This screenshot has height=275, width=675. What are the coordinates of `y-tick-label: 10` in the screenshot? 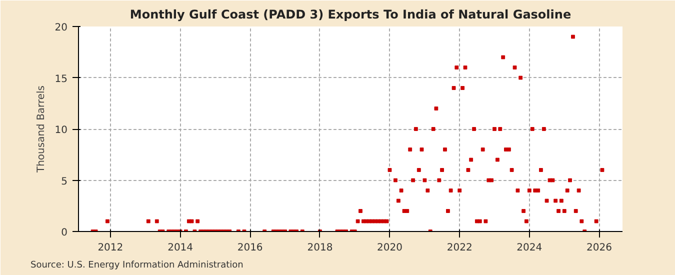 It's located at (61, 130).